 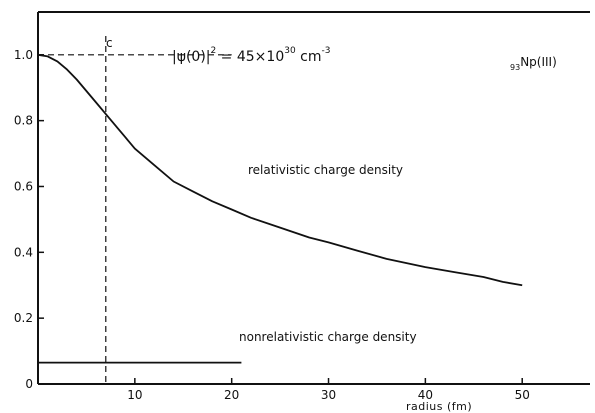 I want to click on formula-exponent: 30, so click(x=290, y=51).